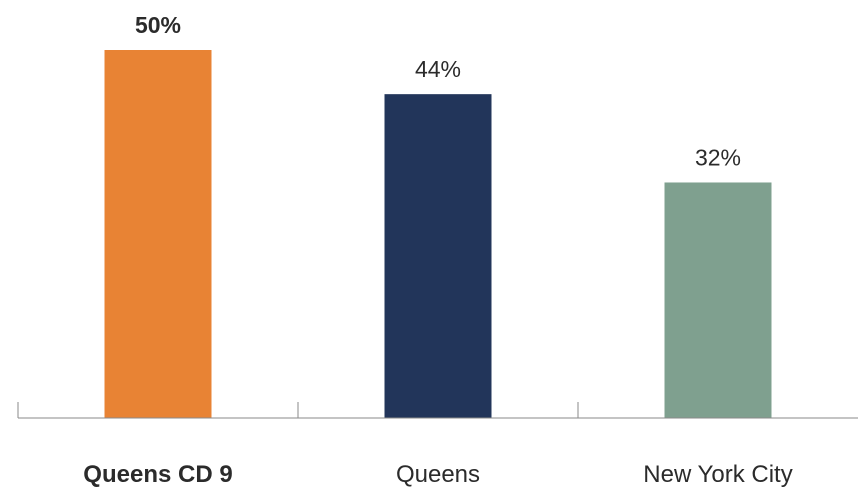 Image resolution: width=859 pixels, height=489 pixels. Describe the element at coordinates (158, 25) in the screenshot. I see `value-label-queens-cd-9: 50%` at that location.